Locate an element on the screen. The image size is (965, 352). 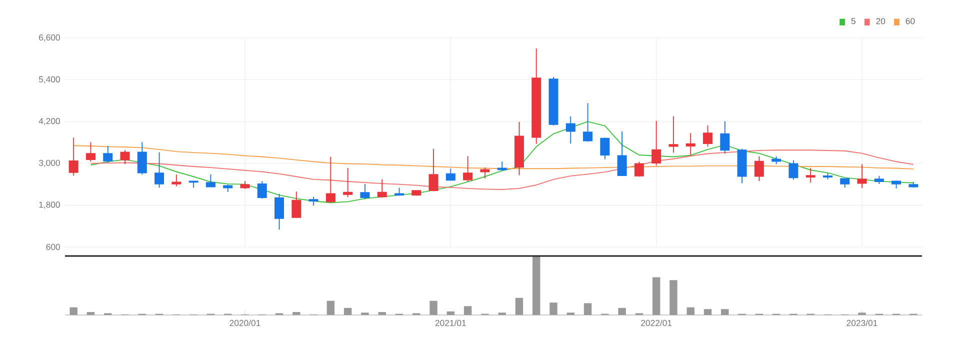
y-tick-label: 600 is located at coordinates (53, 247).